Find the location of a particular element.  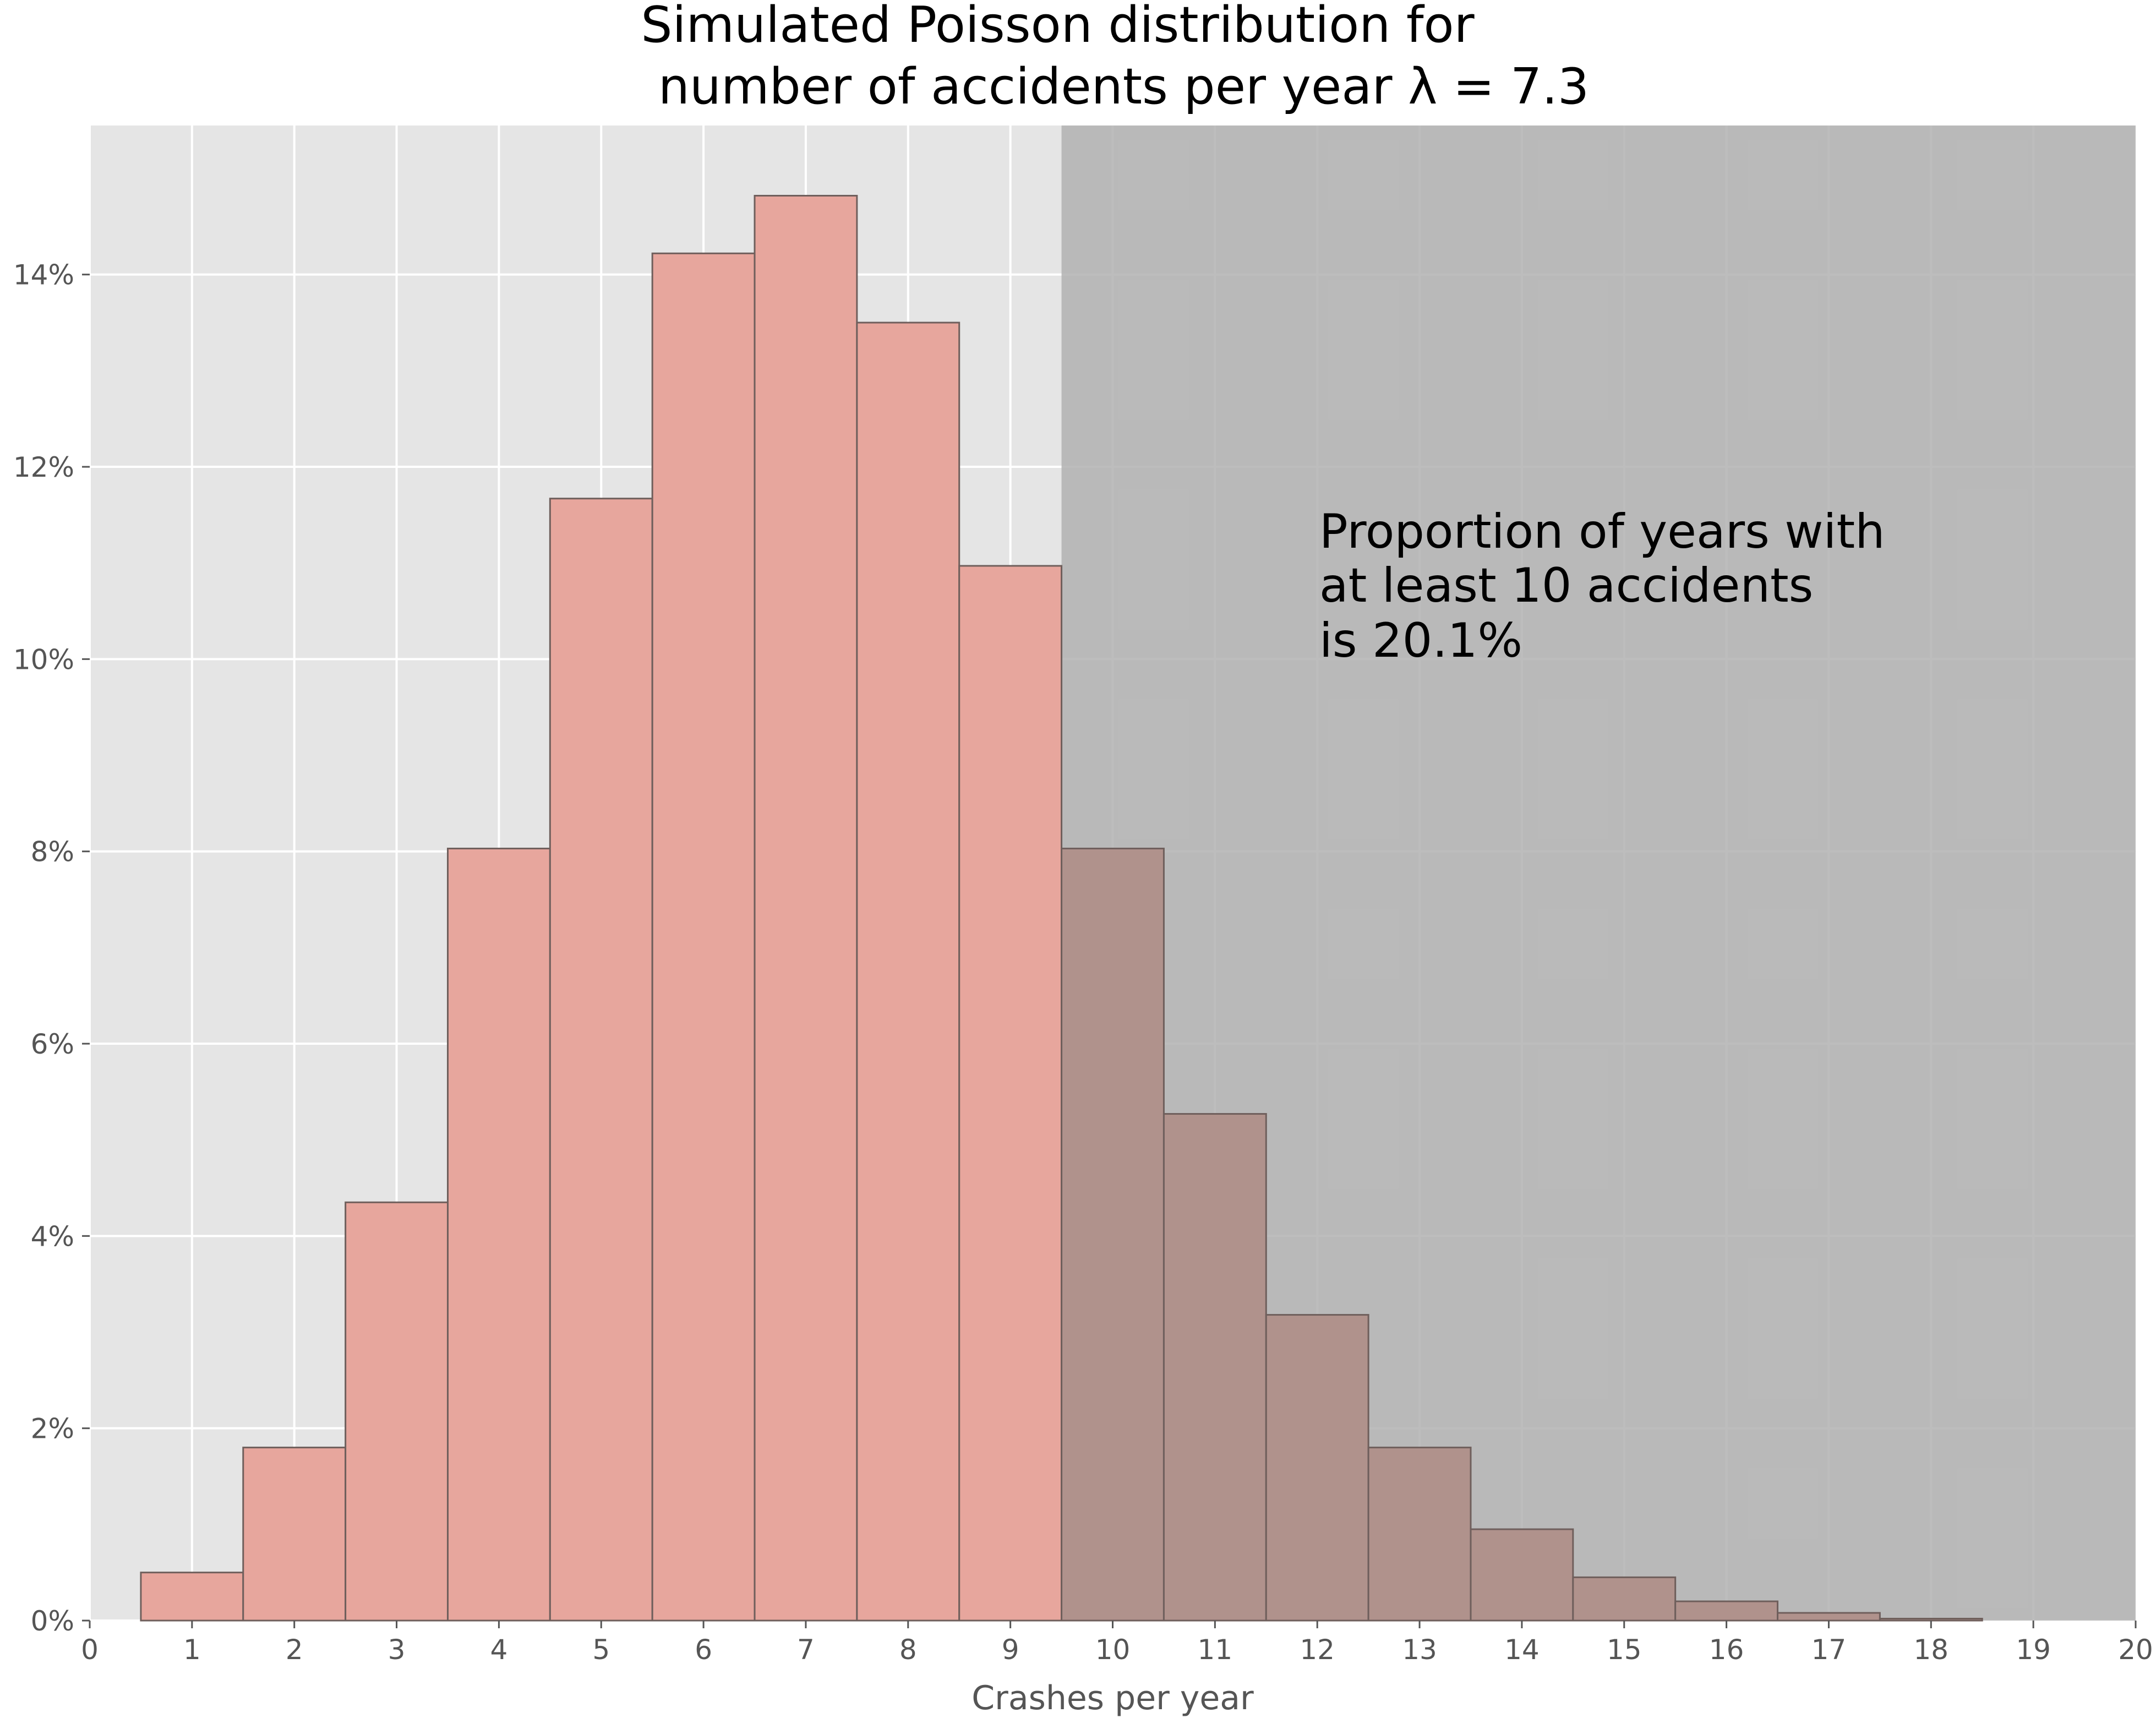

x-tick-label: 17 is located at coordinates (1829, 1650).